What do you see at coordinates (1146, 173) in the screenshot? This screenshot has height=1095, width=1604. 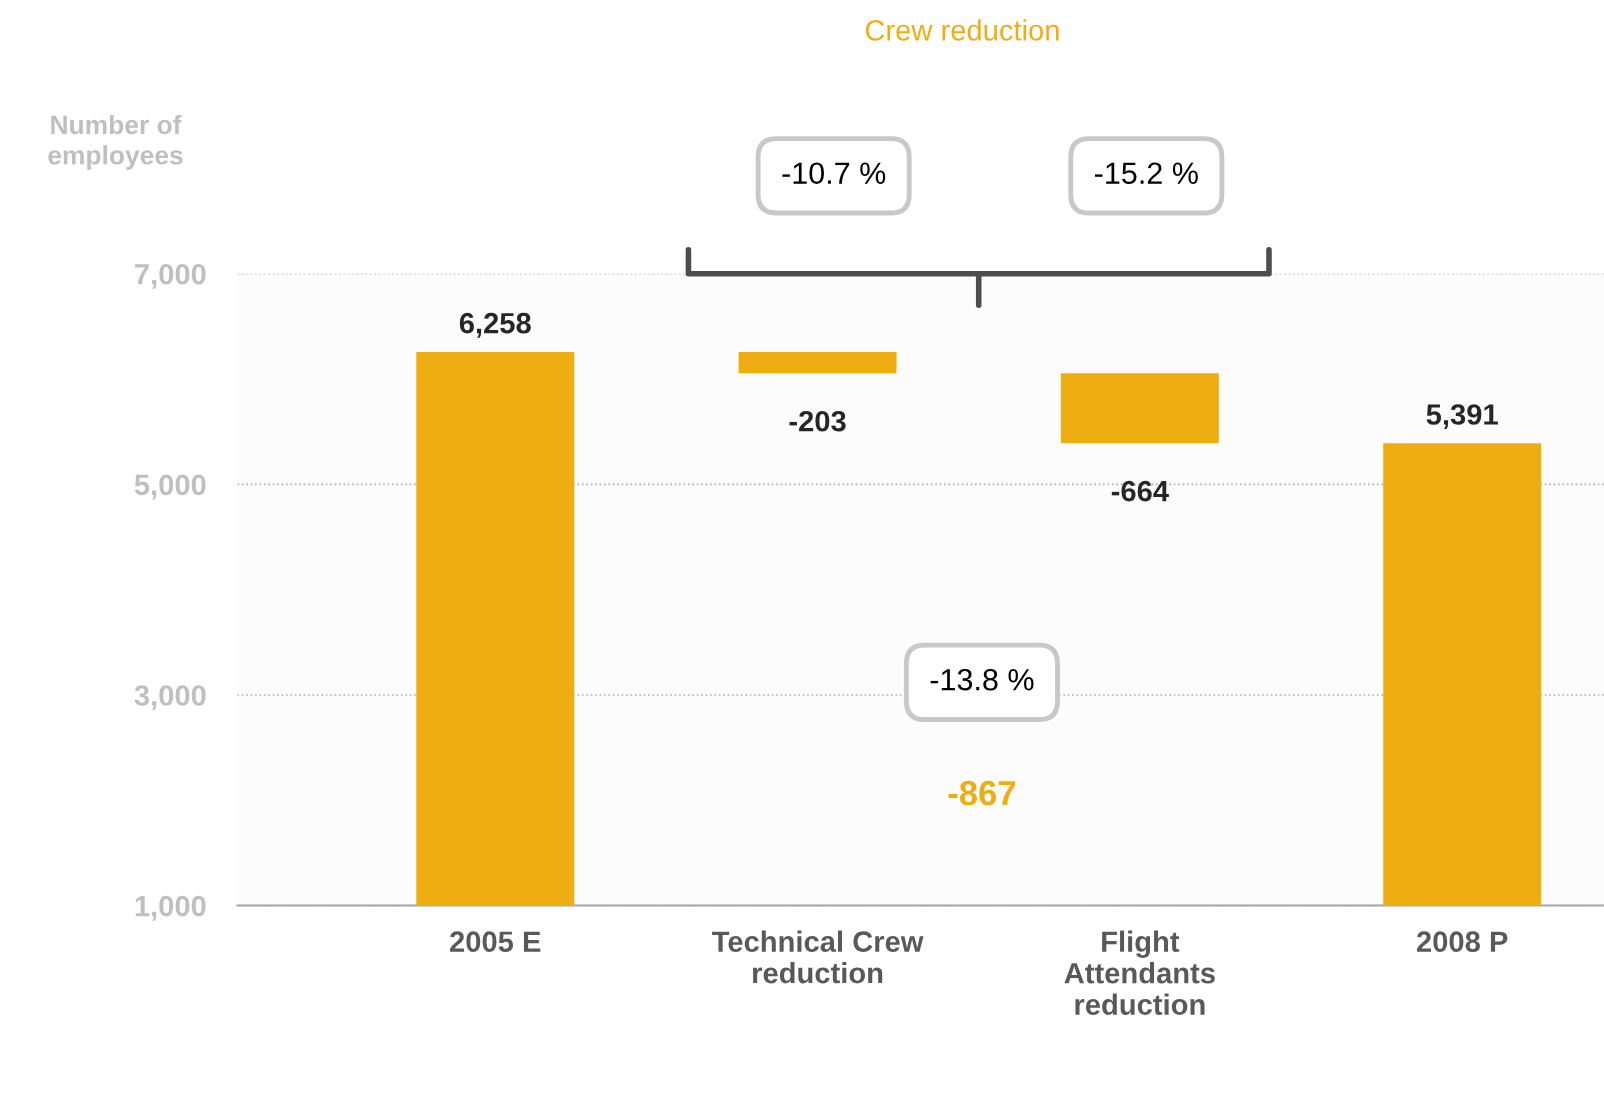 I see `text: -15.2 %` at bounding box center [1146, 173].